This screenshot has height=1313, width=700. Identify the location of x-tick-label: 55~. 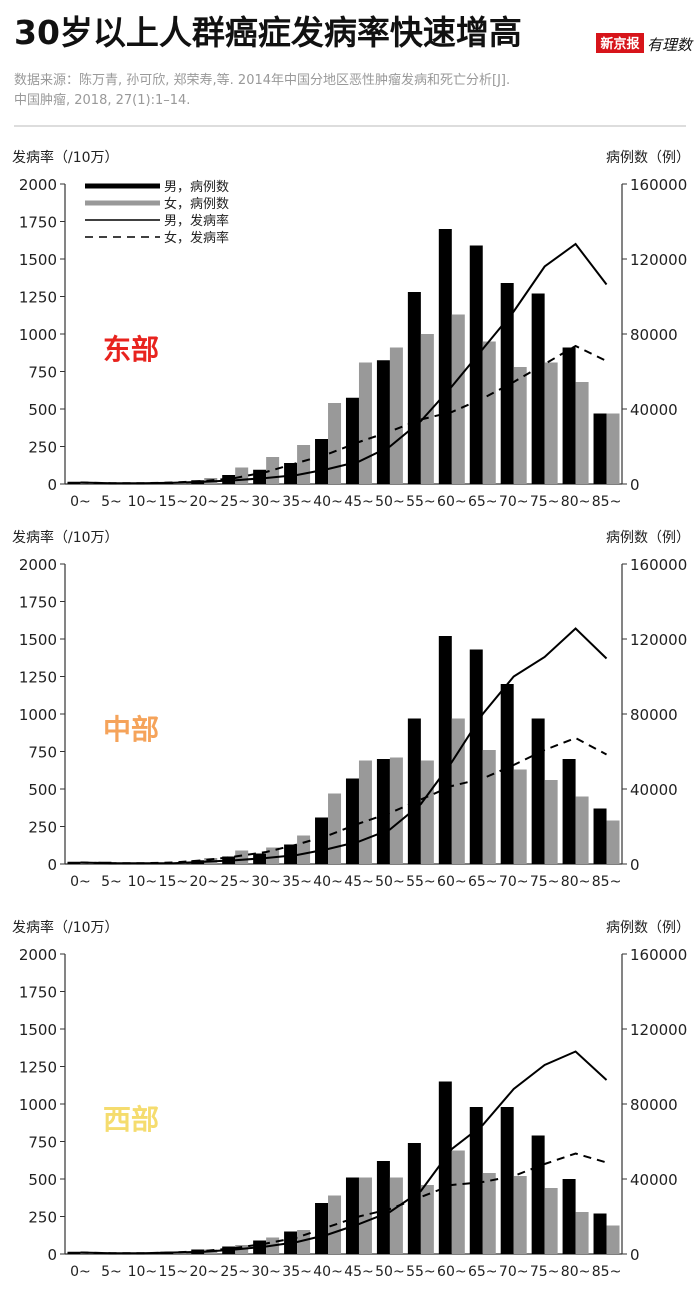
(421, 882).